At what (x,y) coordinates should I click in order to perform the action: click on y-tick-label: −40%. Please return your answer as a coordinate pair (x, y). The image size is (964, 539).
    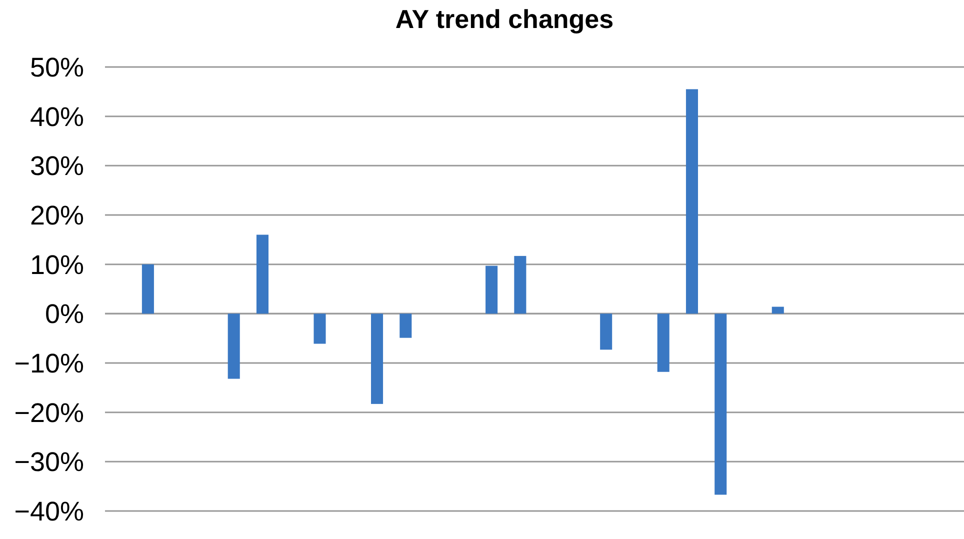
    Looking at the image, I should click on (49, 511).